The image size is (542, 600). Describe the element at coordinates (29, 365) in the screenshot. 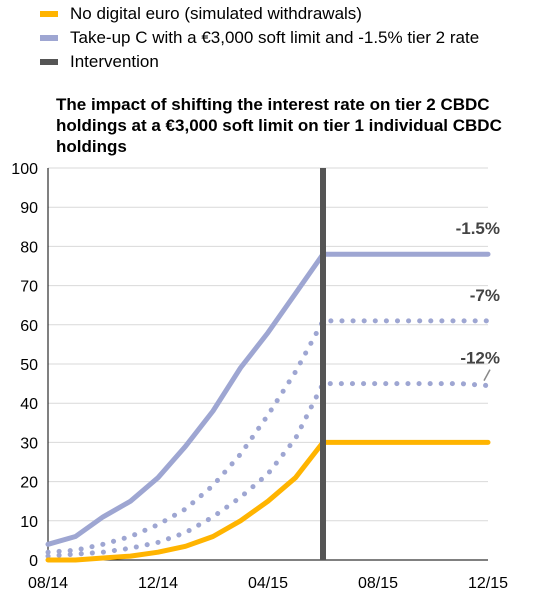

I see `y-tick-label: 50` at that location.